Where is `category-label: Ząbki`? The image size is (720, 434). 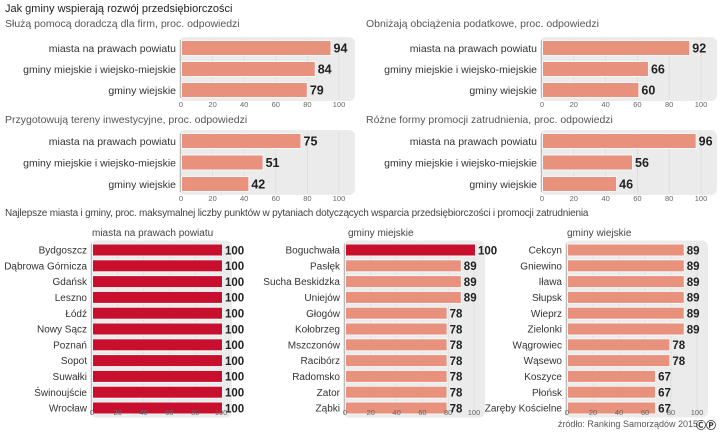 category-label: Ząbki is located at coordinates (328, 409).